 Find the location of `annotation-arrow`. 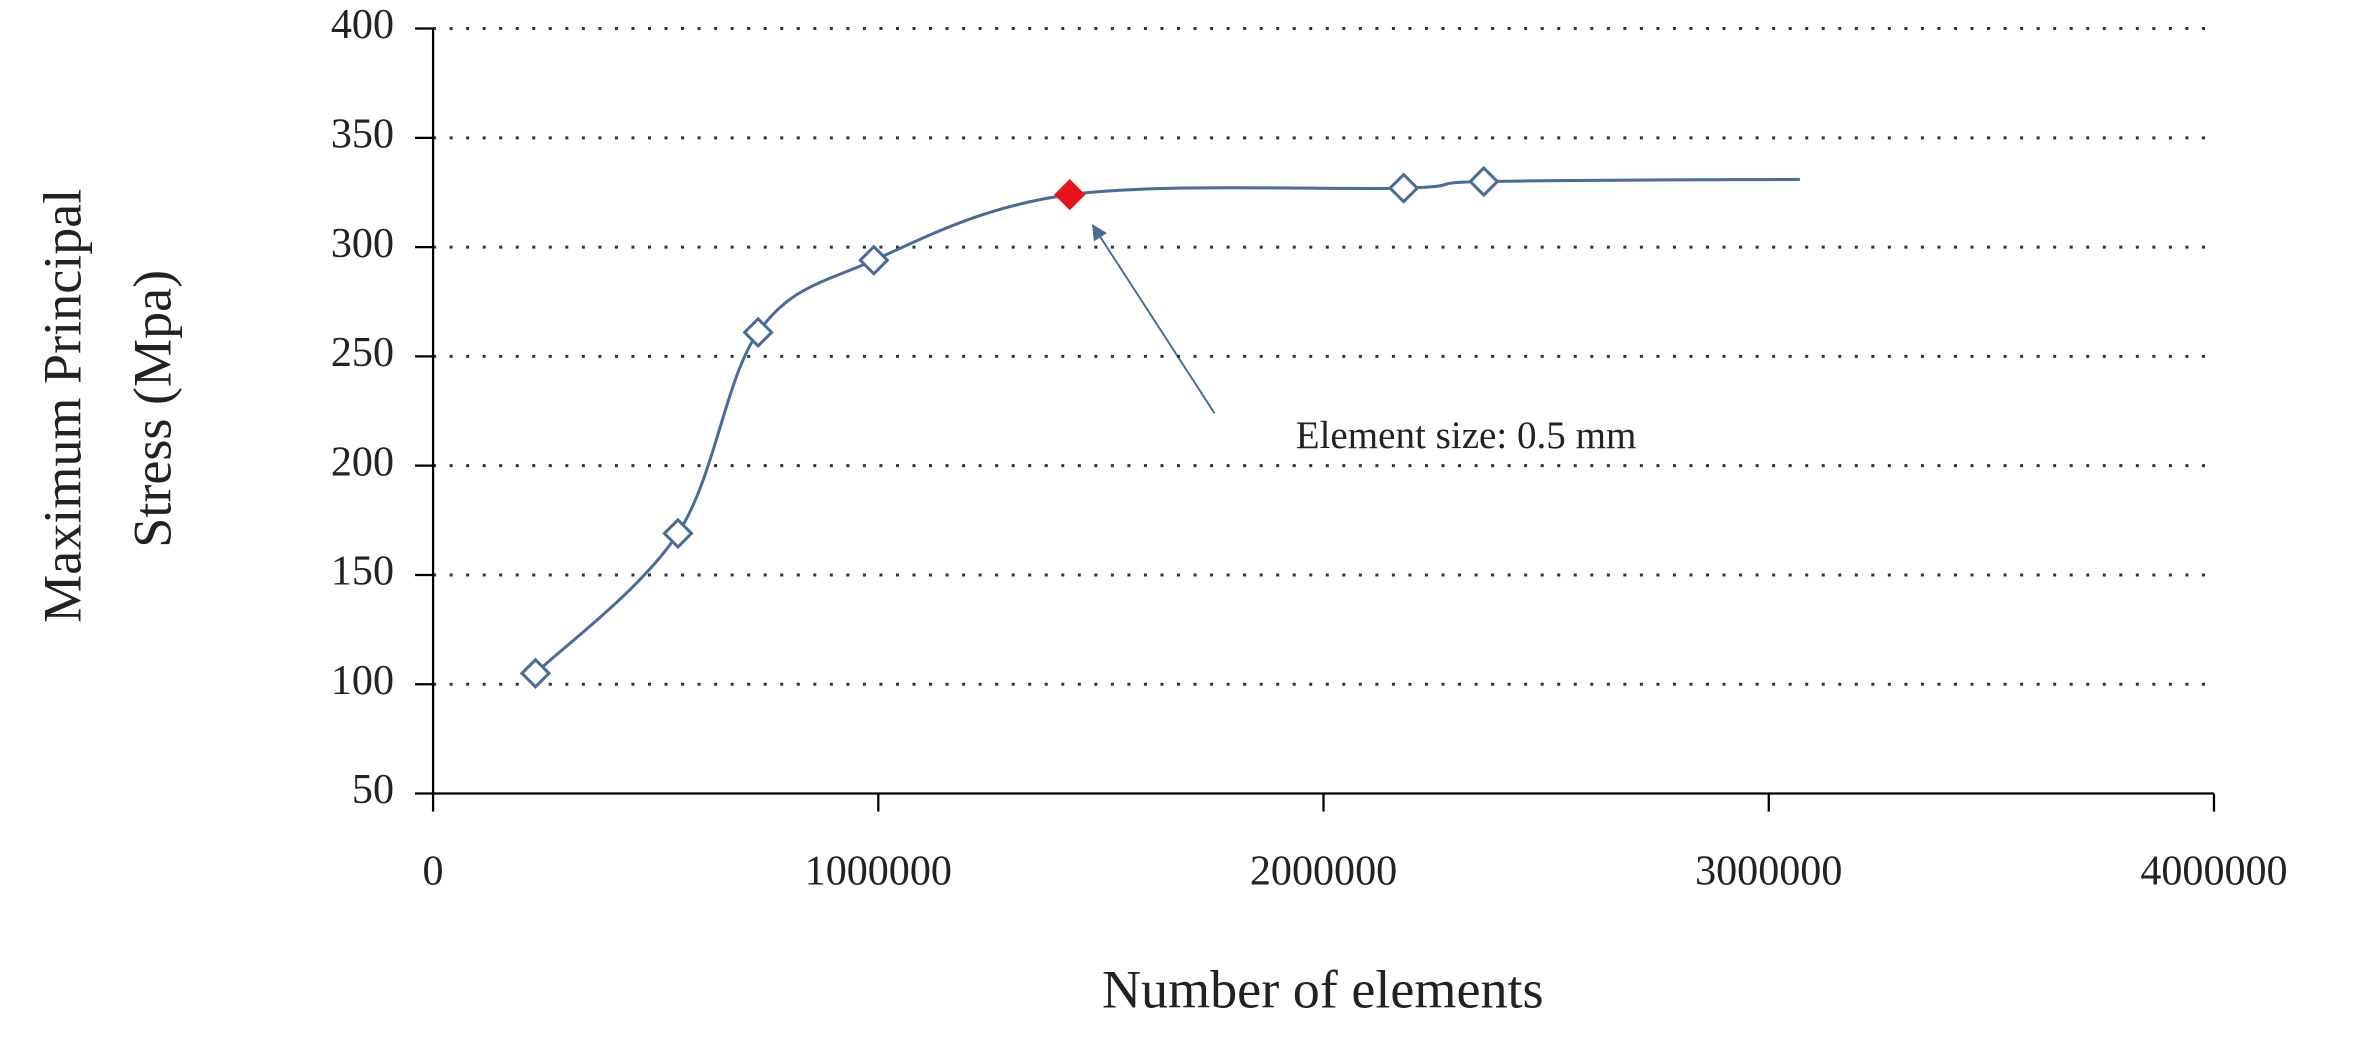

annotation-arrow is located at coordinates (1153, 319).